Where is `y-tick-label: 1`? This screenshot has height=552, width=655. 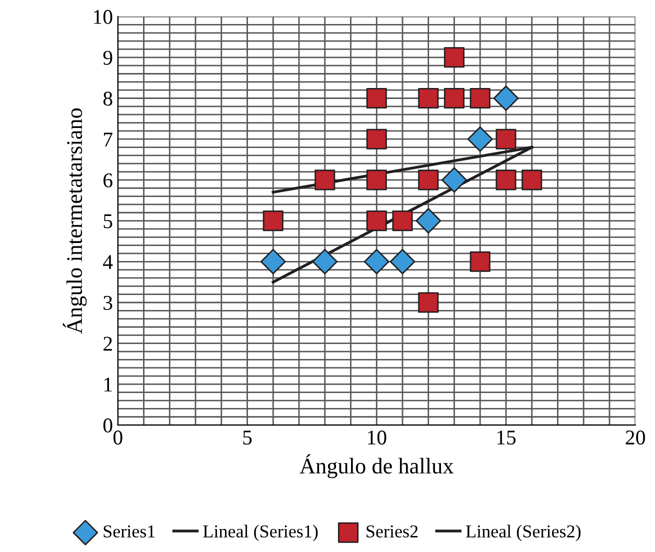
y-tick-label: 1 is located at coordinates (108, 385).